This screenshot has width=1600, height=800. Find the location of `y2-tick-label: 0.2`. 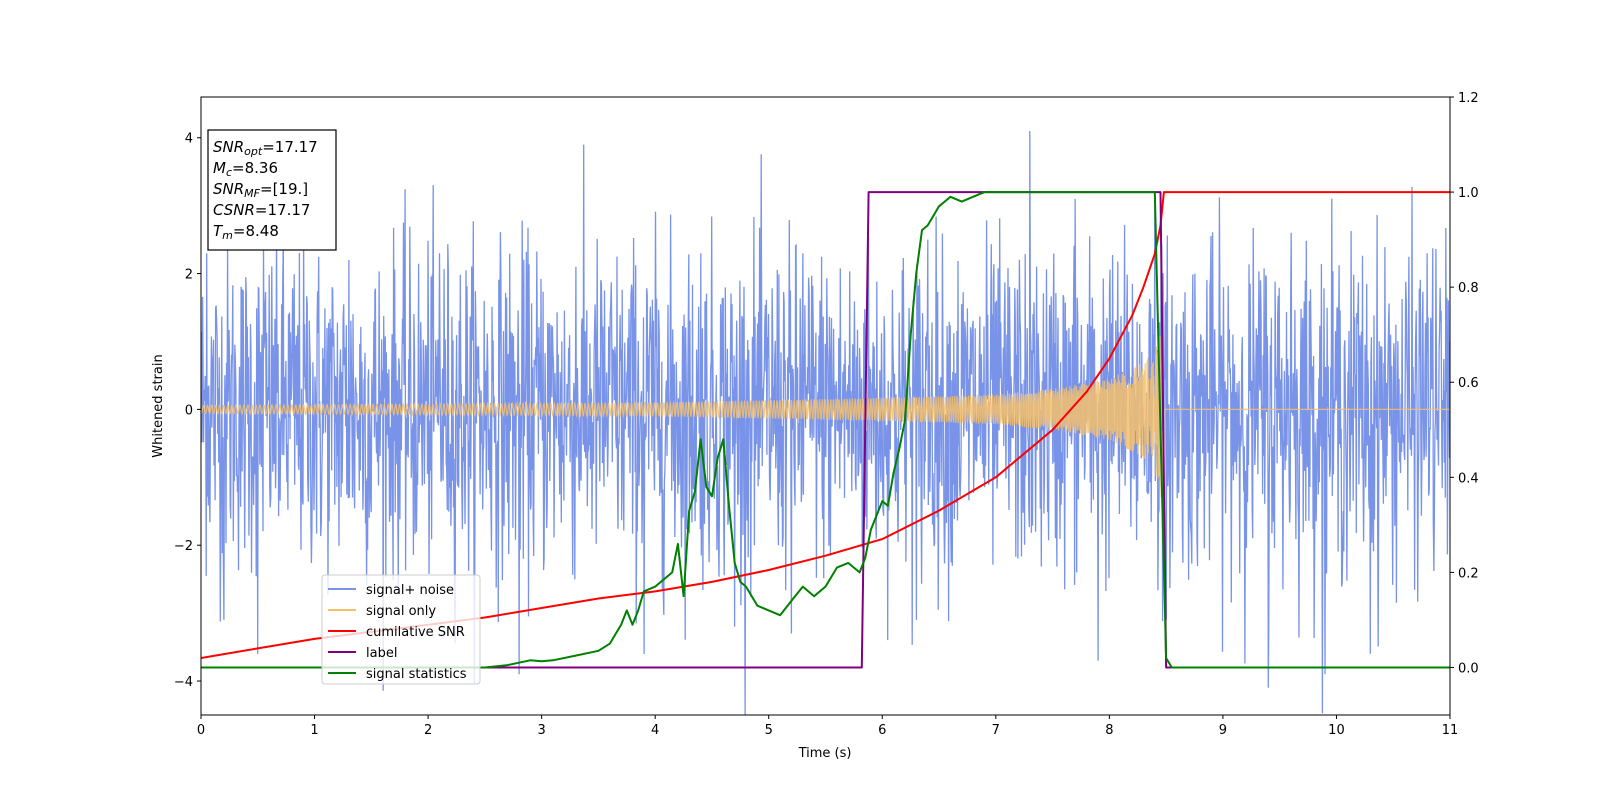

y2-tick-label: 0.2 is located at coordinates (1468, 573).